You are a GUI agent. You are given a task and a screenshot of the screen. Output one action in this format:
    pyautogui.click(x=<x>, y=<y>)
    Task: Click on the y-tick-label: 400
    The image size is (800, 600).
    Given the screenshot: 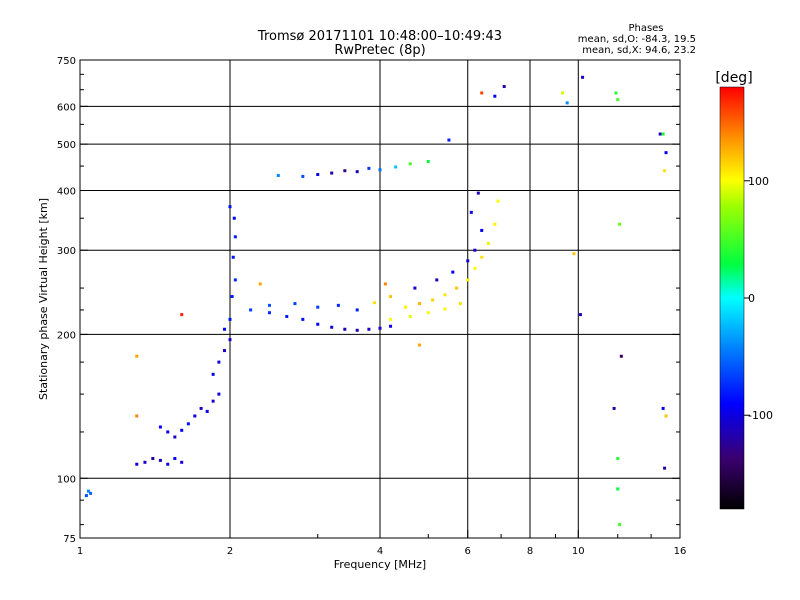 What is the action you would take?
    pyautogui.click(x=66, y=191)
    